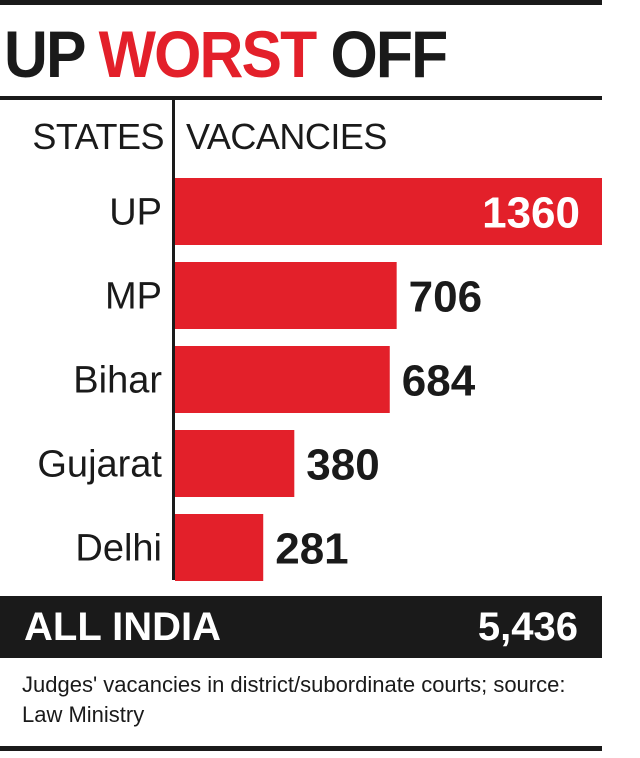 The image size is (640, 758). I want to click on value-label-up: 1360, so click(531, 213).